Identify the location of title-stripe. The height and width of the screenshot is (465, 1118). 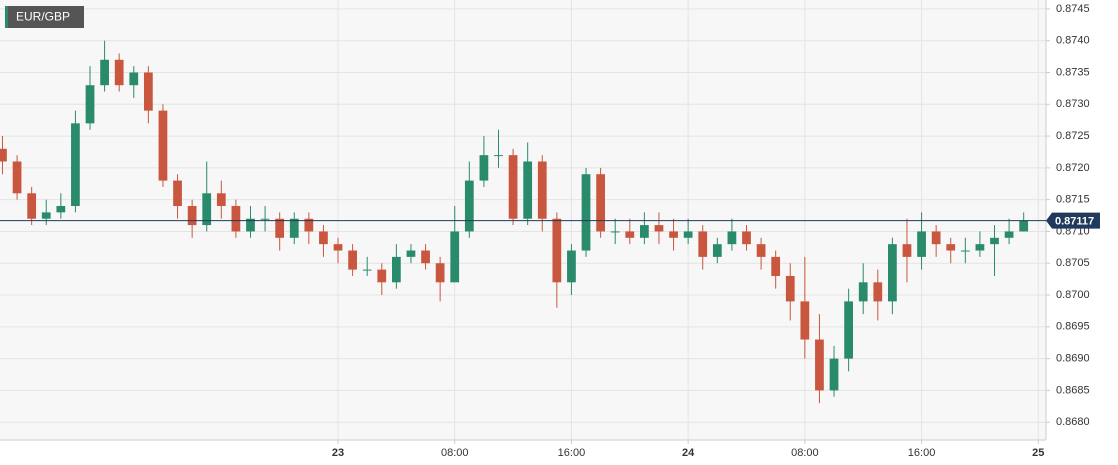
(6, 17).